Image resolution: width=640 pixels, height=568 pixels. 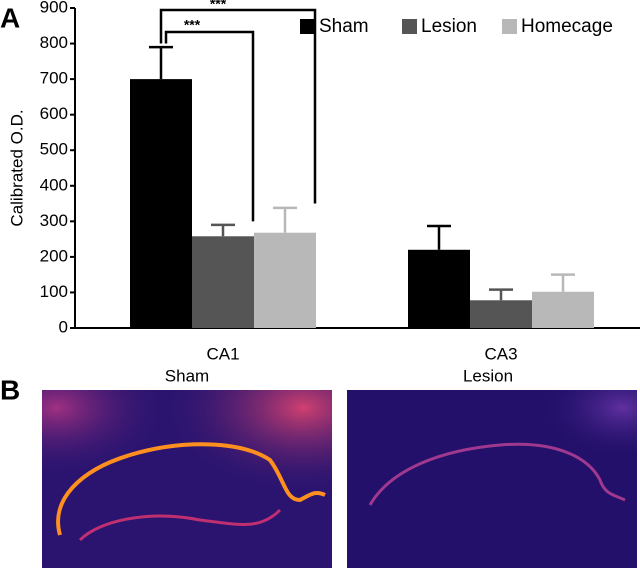 I want to click on image-title: Sham, so click(x=187, y=375).